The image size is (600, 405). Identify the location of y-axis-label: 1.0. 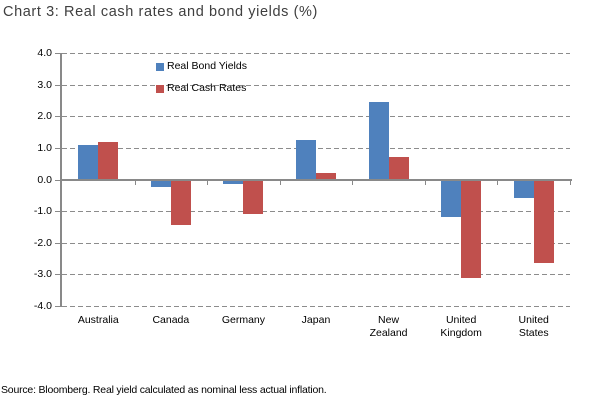
(44, 147).